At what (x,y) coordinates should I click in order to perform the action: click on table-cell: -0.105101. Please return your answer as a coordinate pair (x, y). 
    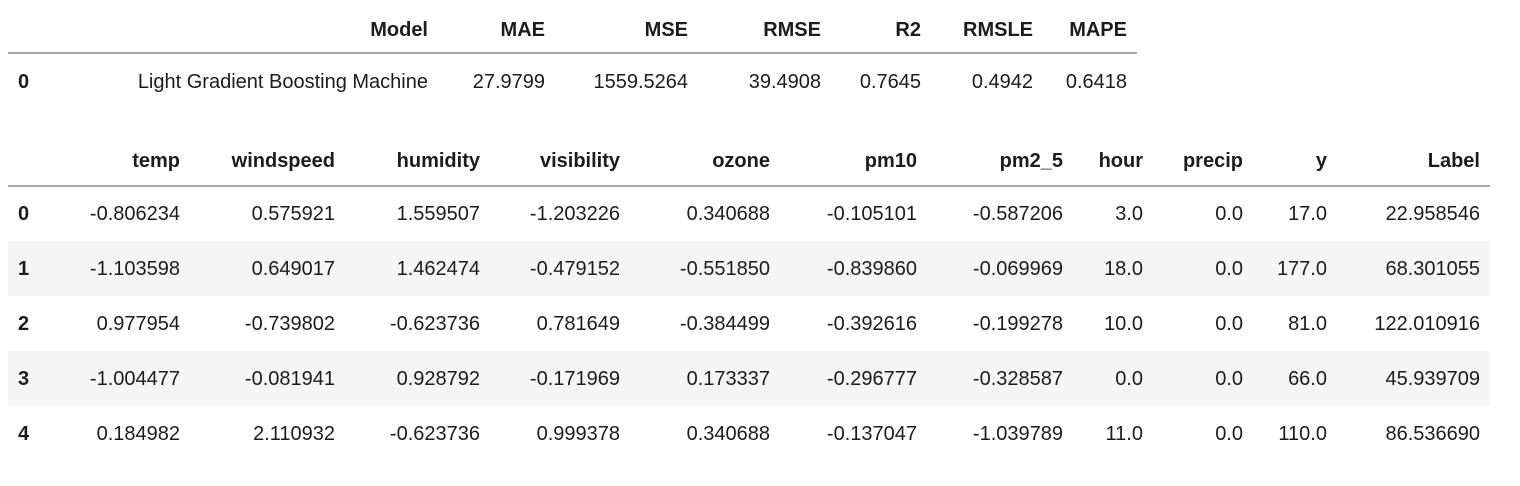
    Looking at the image, I should click on (871, 214).